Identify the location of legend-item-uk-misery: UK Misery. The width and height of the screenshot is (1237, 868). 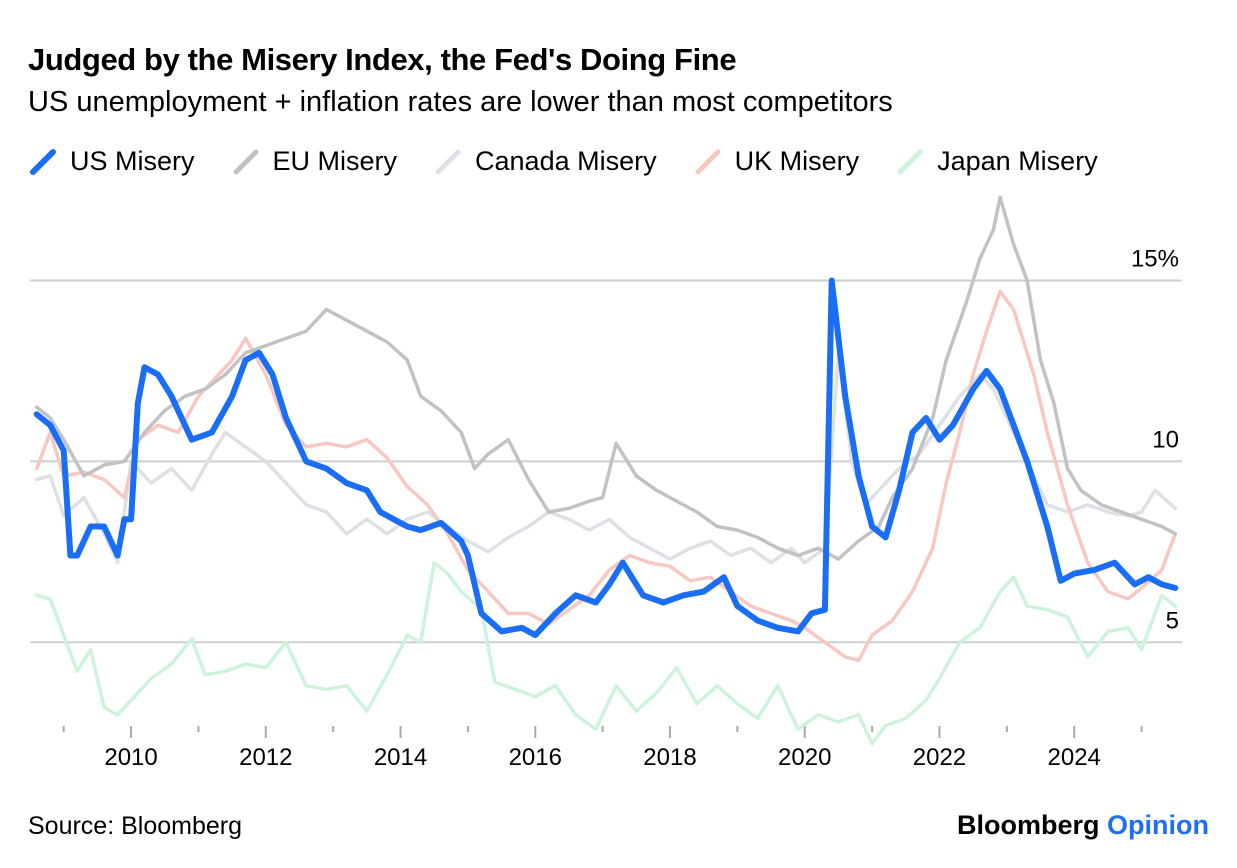
(776, 161).